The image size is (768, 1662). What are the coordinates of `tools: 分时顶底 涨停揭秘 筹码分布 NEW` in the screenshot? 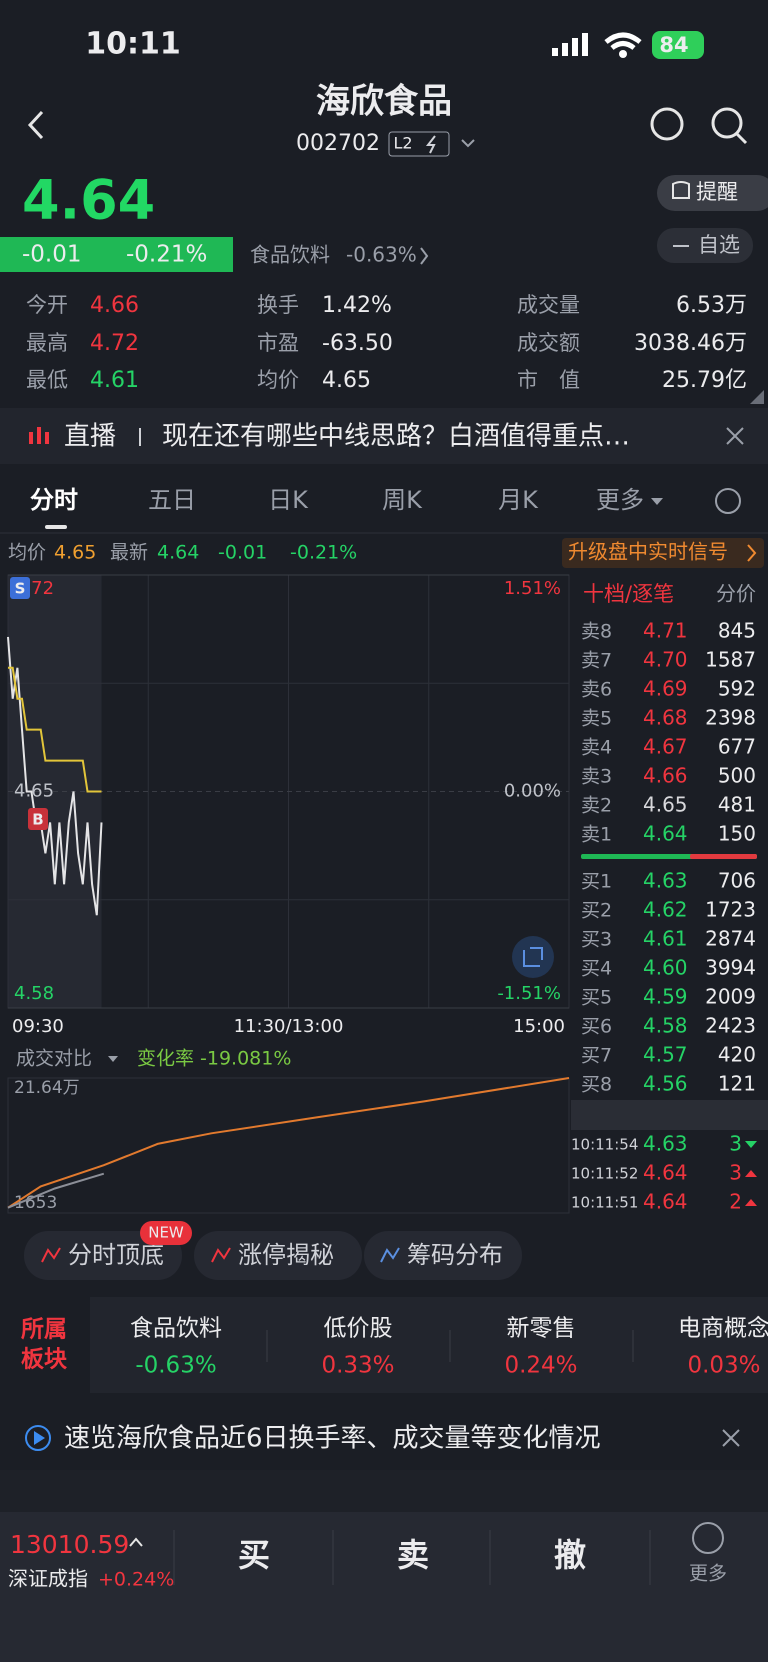 It's located at (273, 1250).